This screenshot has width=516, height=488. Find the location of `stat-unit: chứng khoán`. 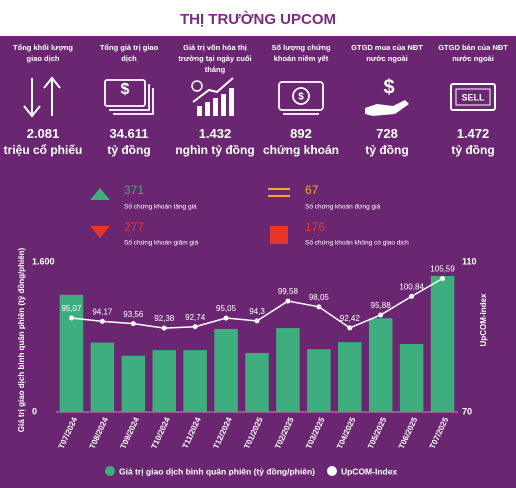

stat-unit: chứng khoán is located at coordinates (301, 150).